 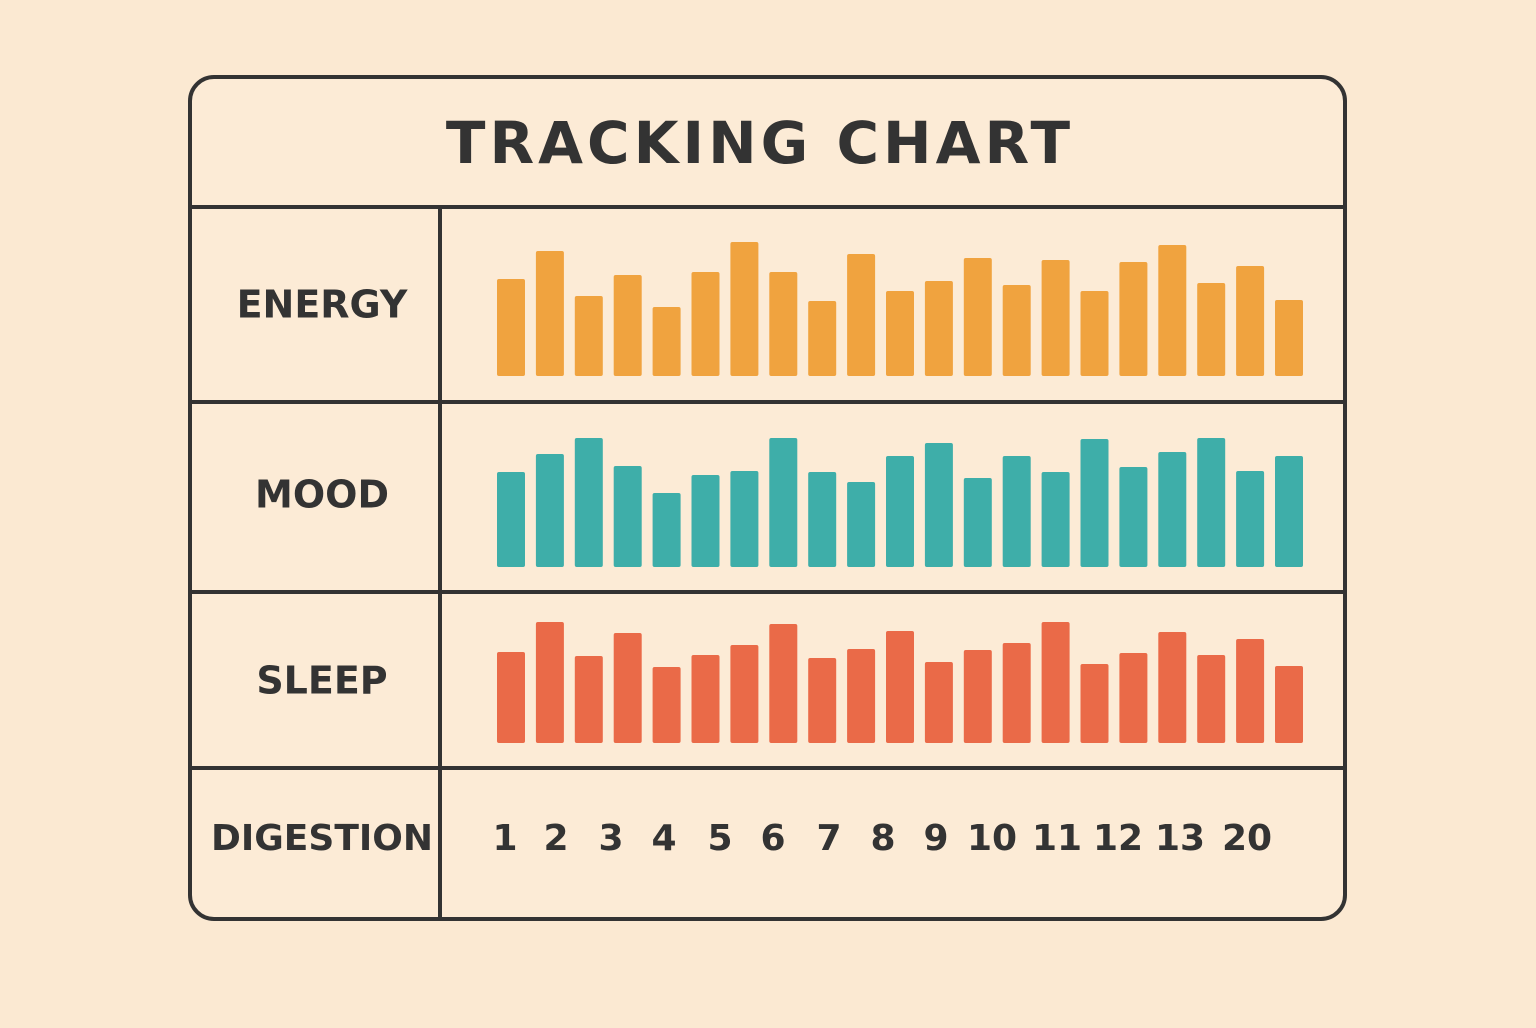 What do you see at coordinates (992, 838) in the screenshot?
I see `day-label: 10` at bounding box center [992, 838].